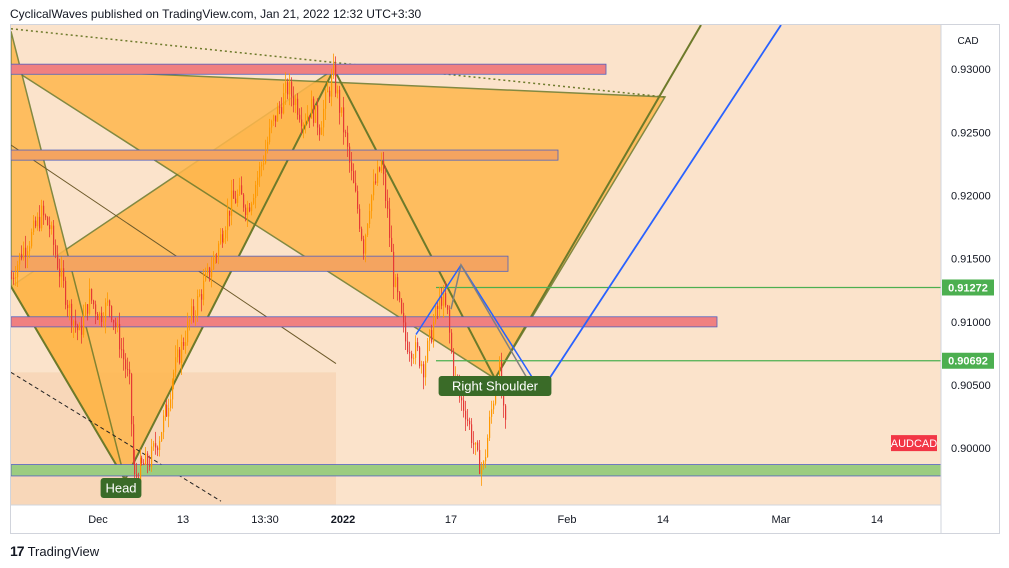  What do you see at coordinates (967, 41) in the screenshot?
I see `currency-label: CAD` at bounding box center [967, 41].